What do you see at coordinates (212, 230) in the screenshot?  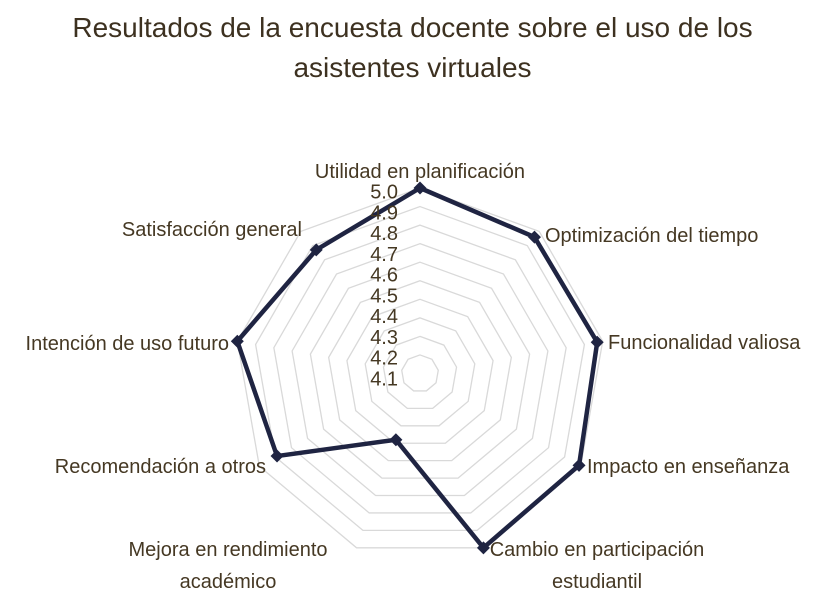 I see `category-label: Satisfacción general` at bounding box center [212, 230].